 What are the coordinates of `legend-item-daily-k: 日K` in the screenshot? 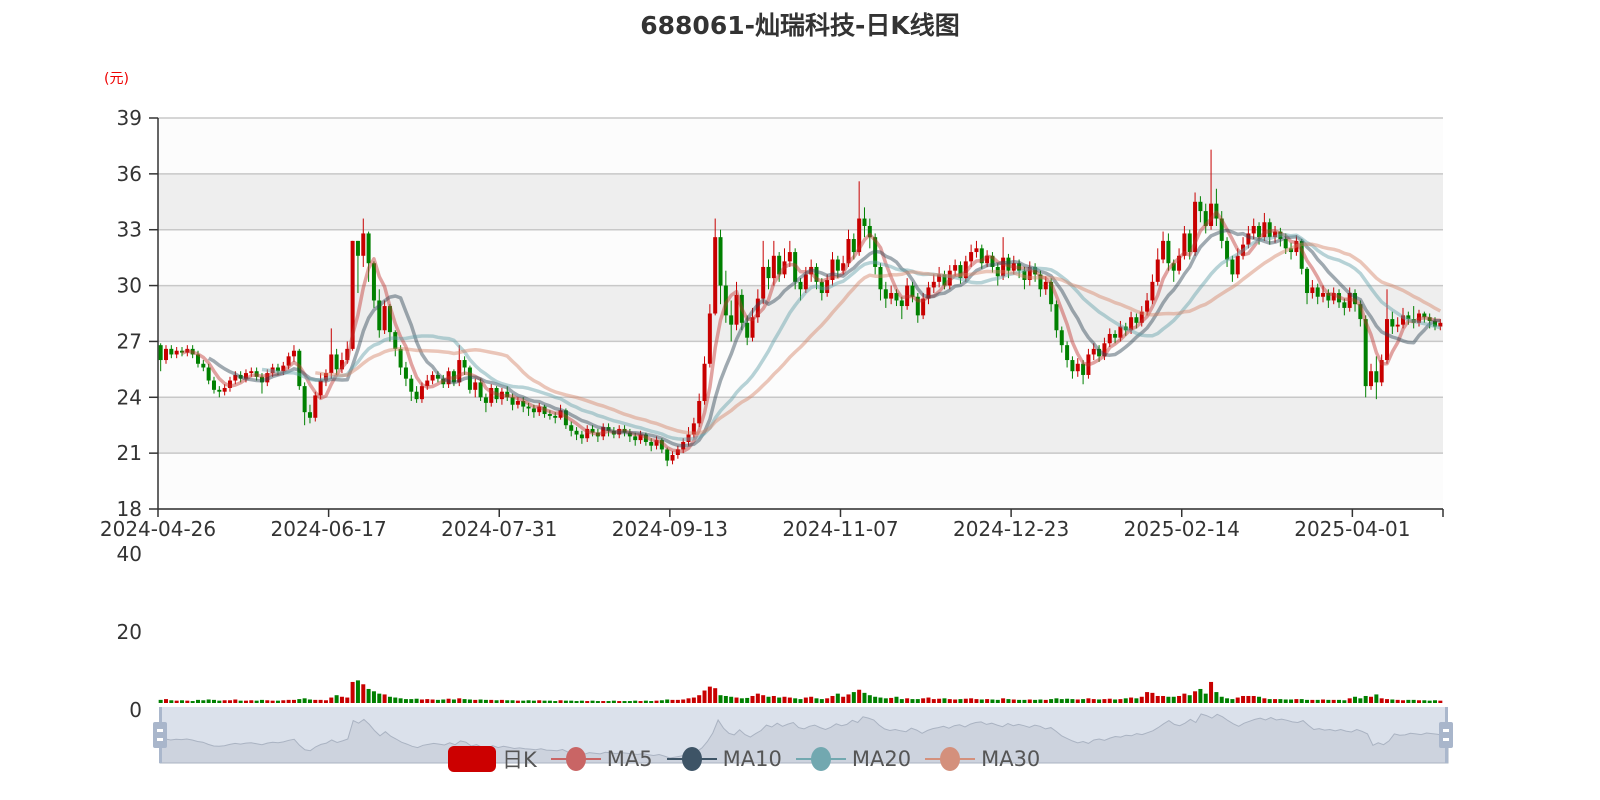 It's located at (492, 759).